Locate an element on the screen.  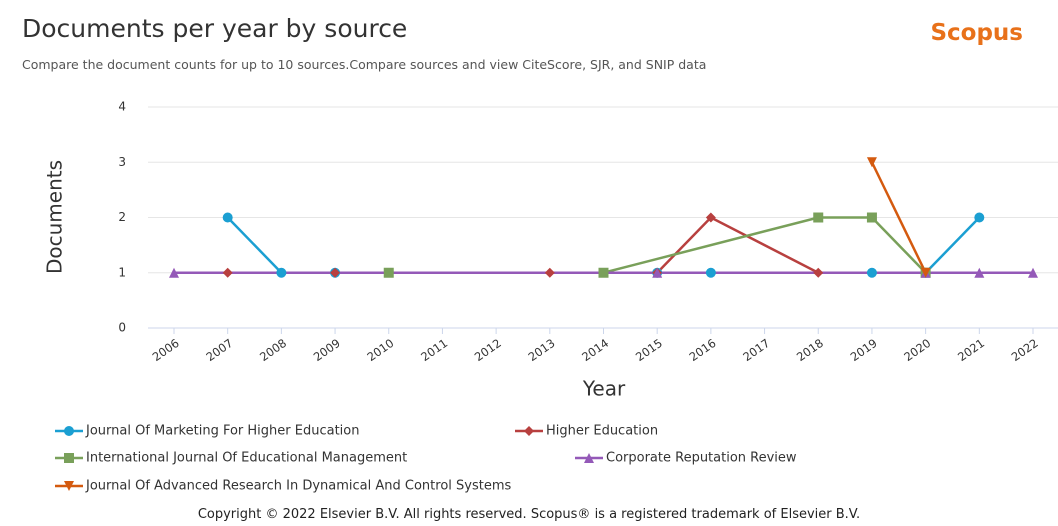
legend-label: Higher Education is located at coordinates (602, 431).